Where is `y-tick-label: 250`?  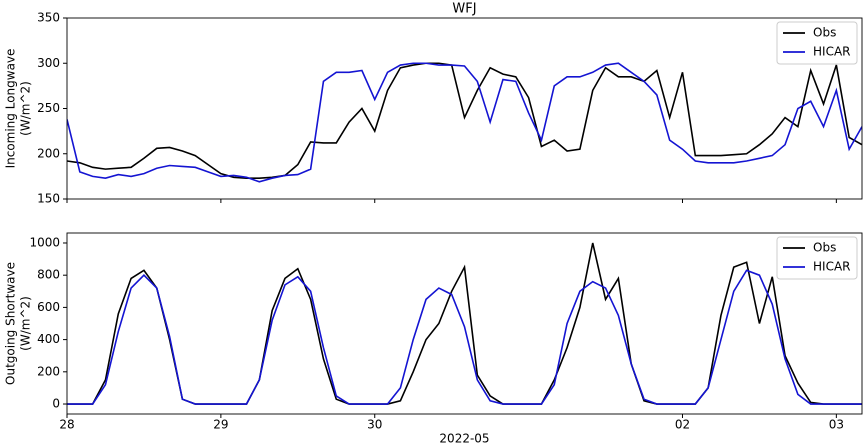 y-tick-label: 250 is located at coordinates (48, 108).